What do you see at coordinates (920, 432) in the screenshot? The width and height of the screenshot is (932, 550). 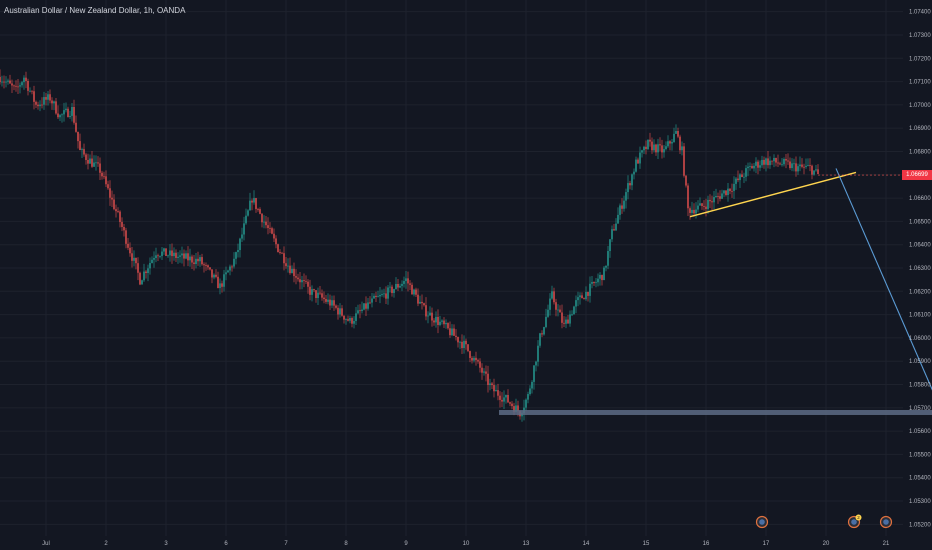 I see `price-axis-label: 1.05600` at bounding box center [920, 432].